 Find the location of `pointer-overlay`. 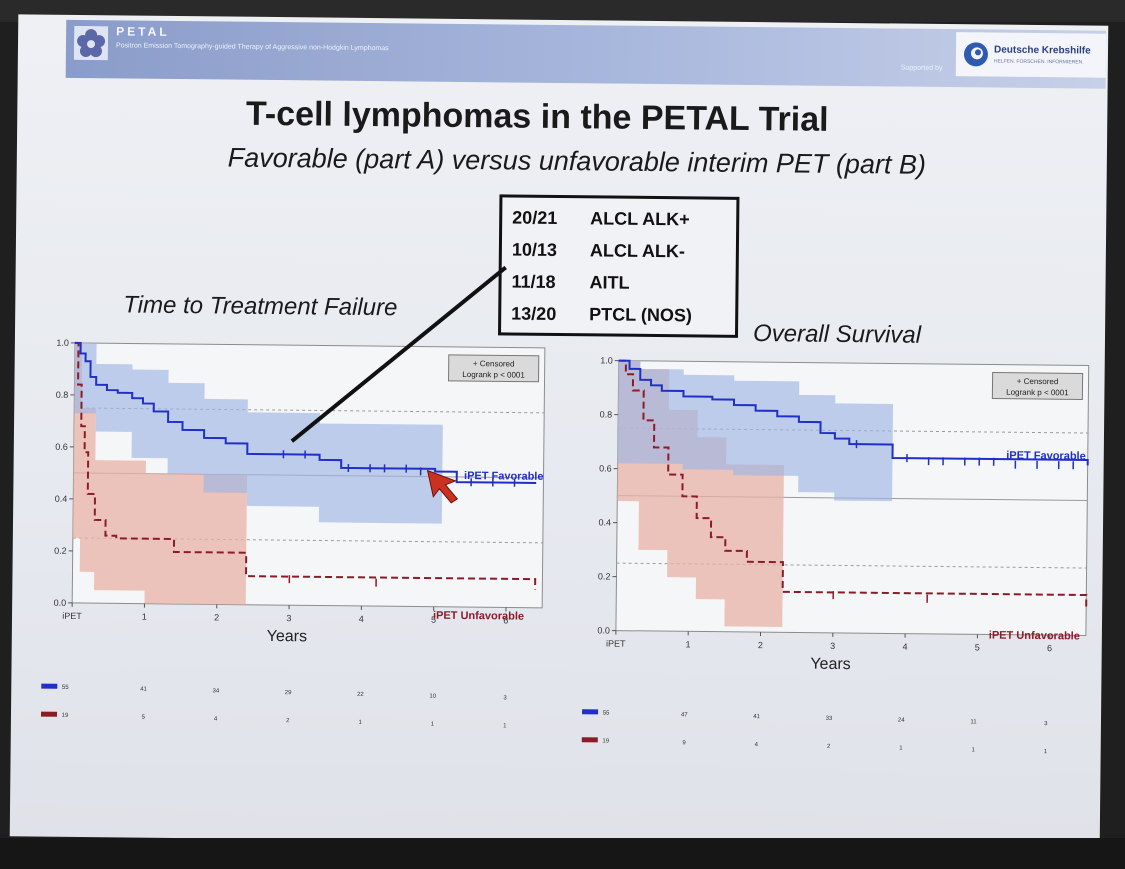

pointer-overlay is located at coordinates (398, 384).